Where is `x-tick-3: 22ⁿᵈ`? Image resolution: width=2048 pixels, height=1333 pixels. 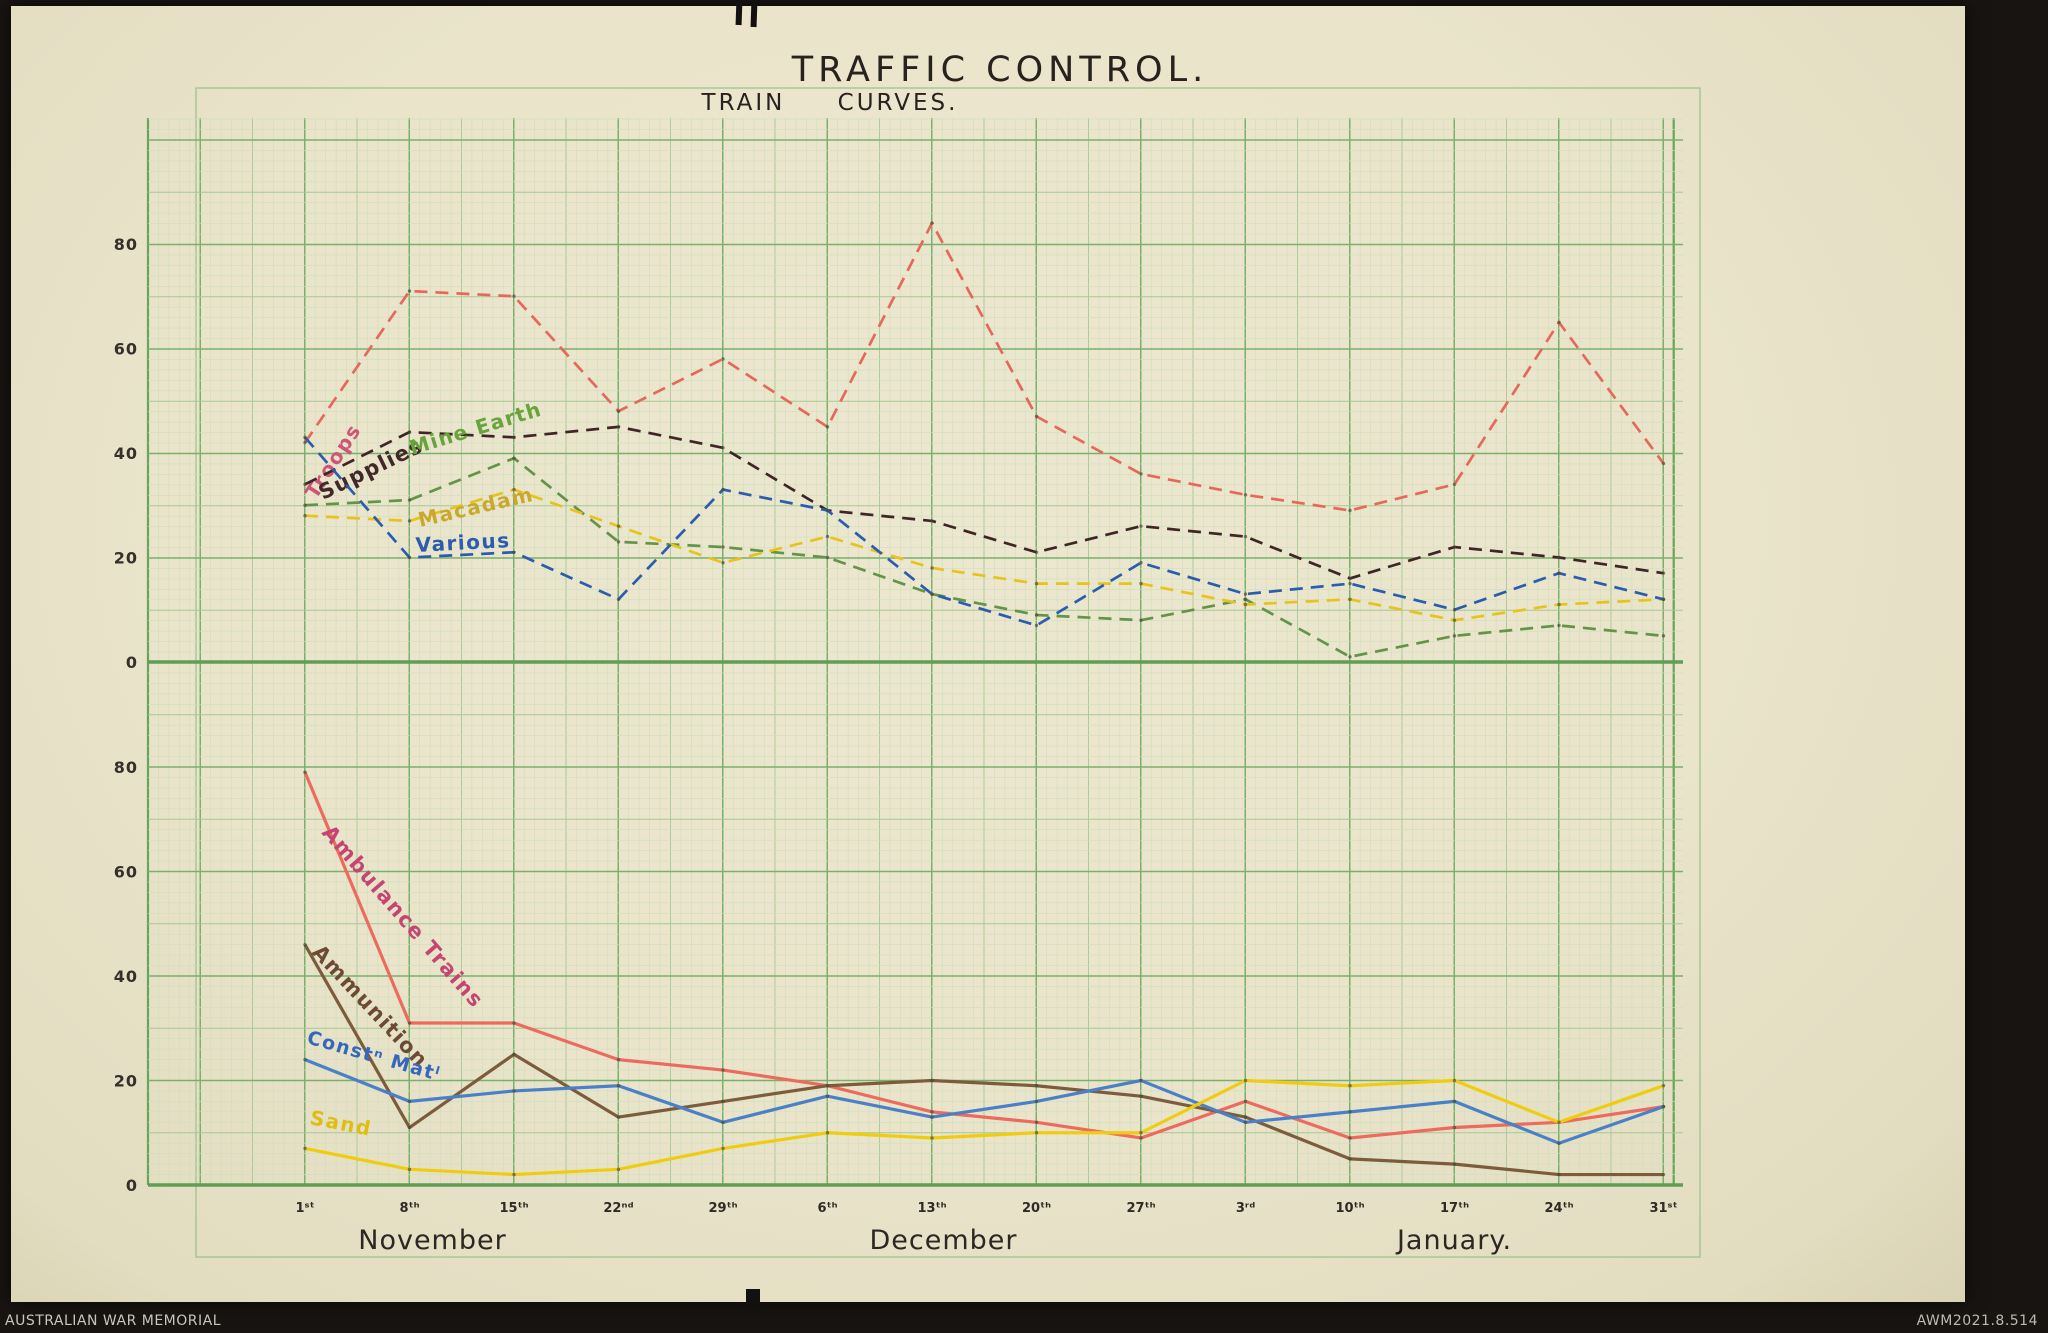 x-tick-3: 22ⁿᵈ is located at coordinates (618, 1208).